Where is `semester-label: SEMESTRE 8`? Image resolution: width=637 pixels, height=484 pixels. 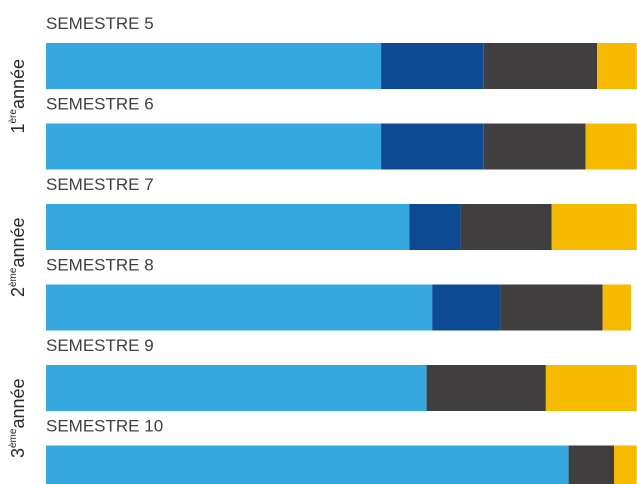 semester-label: SEMESTRE 8 is located at coordinates (100, 265).